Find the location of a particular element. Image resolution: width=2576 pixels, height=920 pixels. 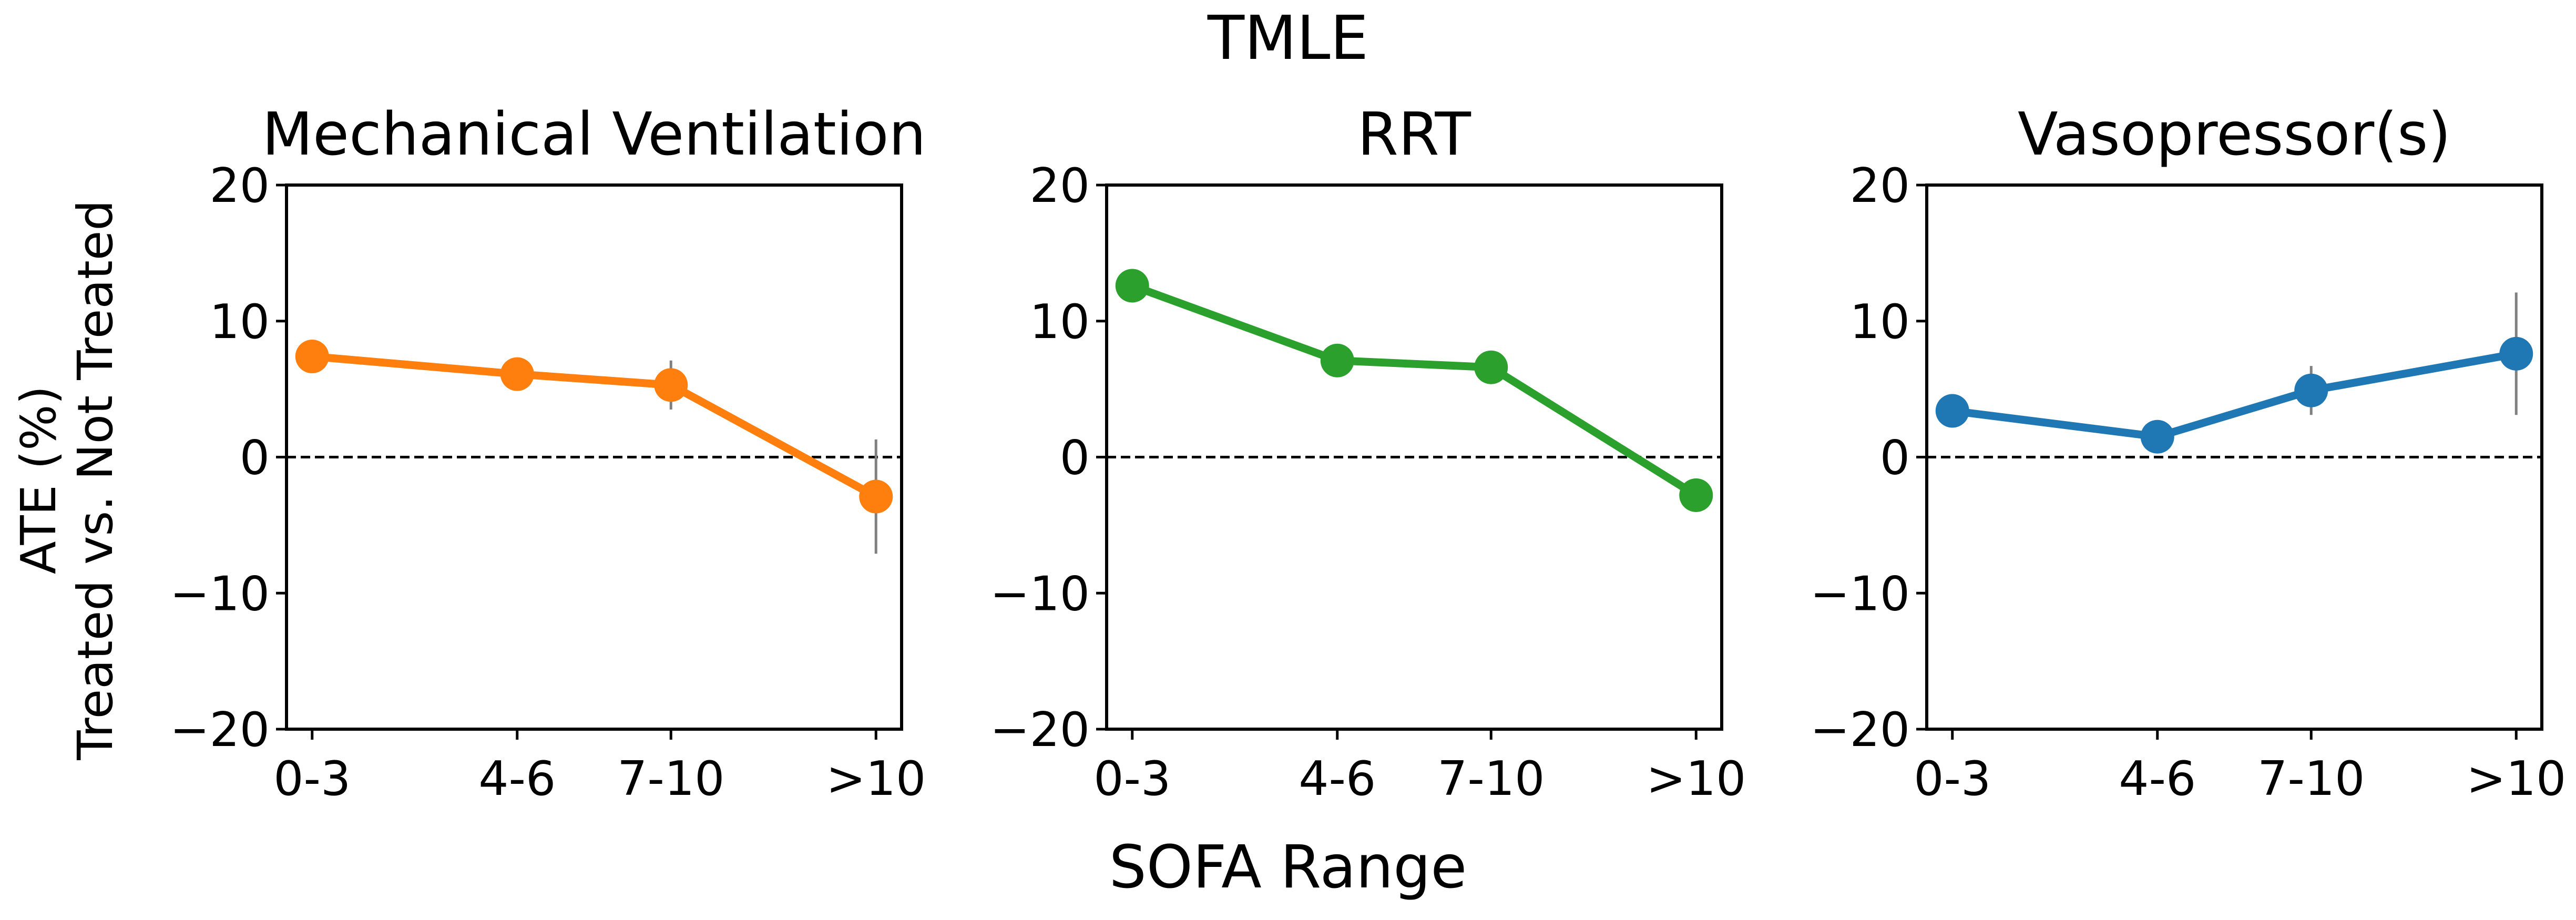

y-axis-label-line-2: Treated vs. Not Treated is located at coordinates (95, 480).